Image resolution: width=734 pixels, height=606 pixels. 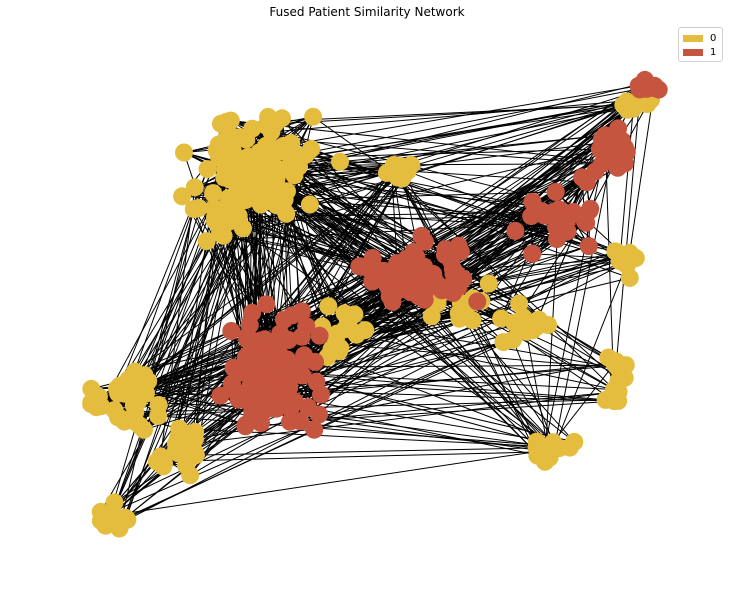 I want to click on legend-label-0: 0, so click(x=713, y=38).